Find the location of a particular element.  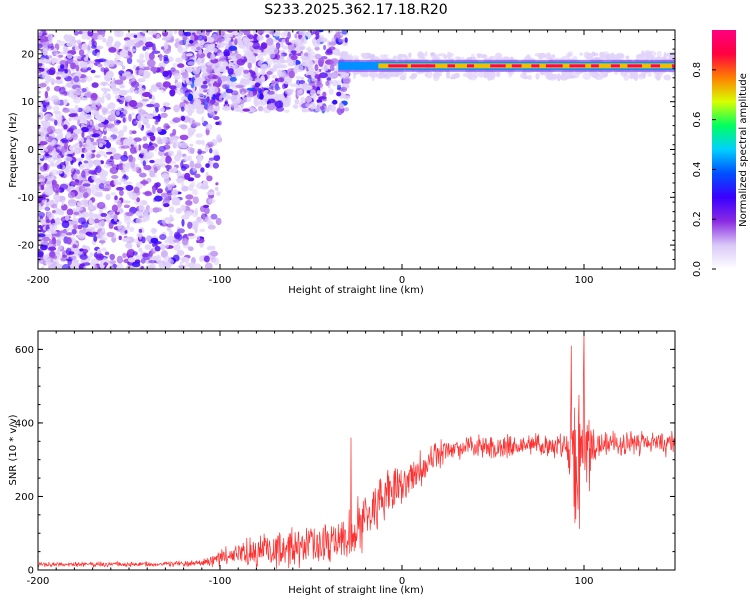

heatmap-band-peak is located at coordinates (420, 66).